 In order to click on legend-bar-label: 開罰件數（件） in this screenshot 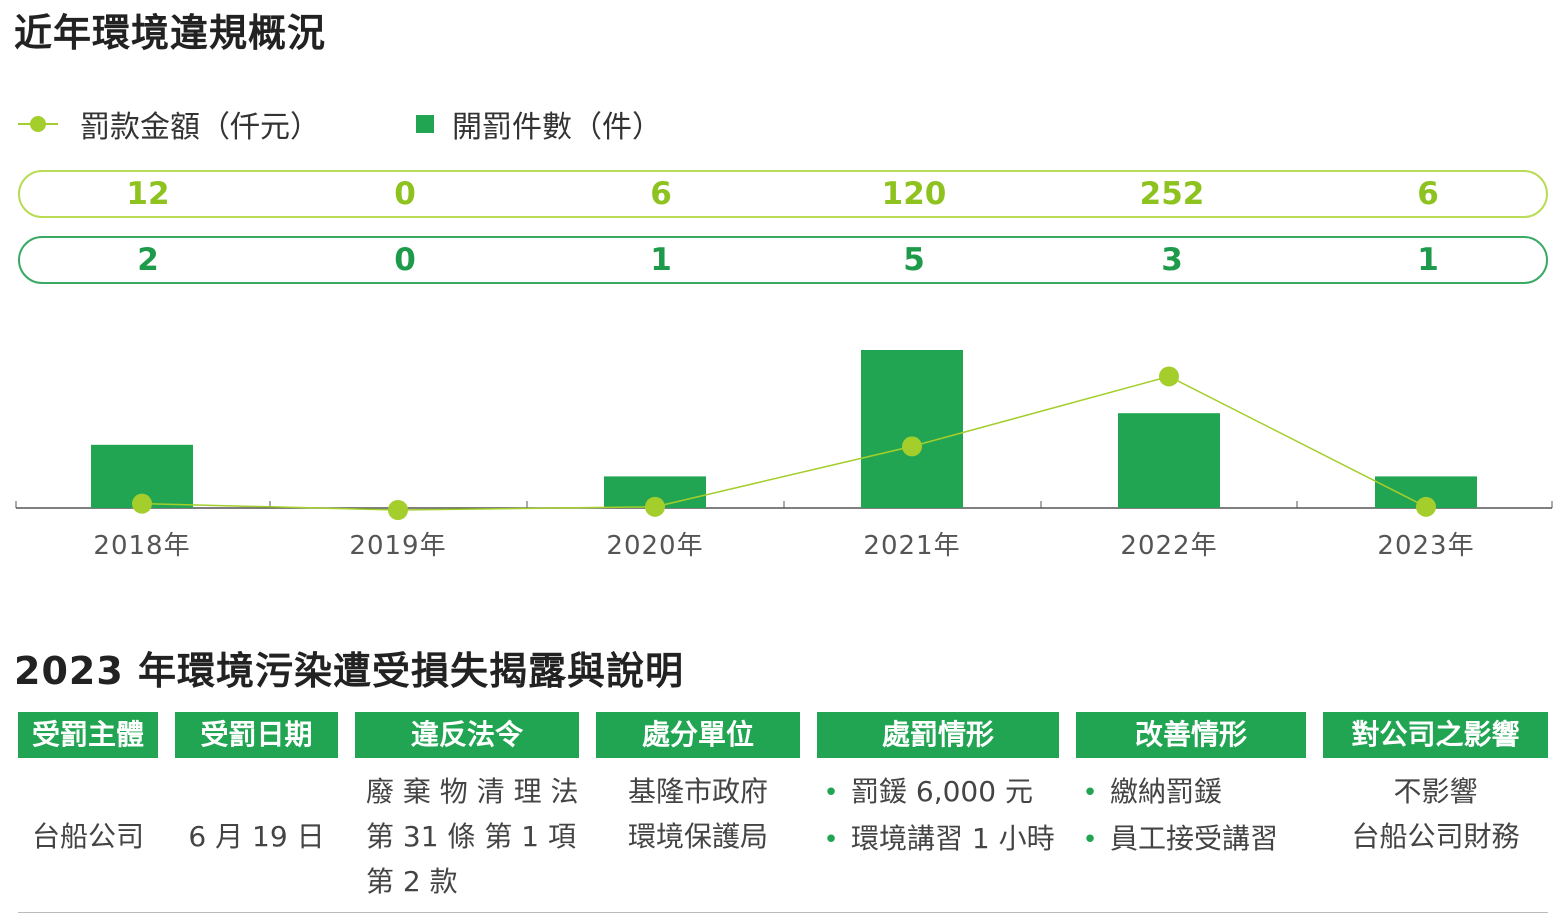, I will do `click(557, 127)`.